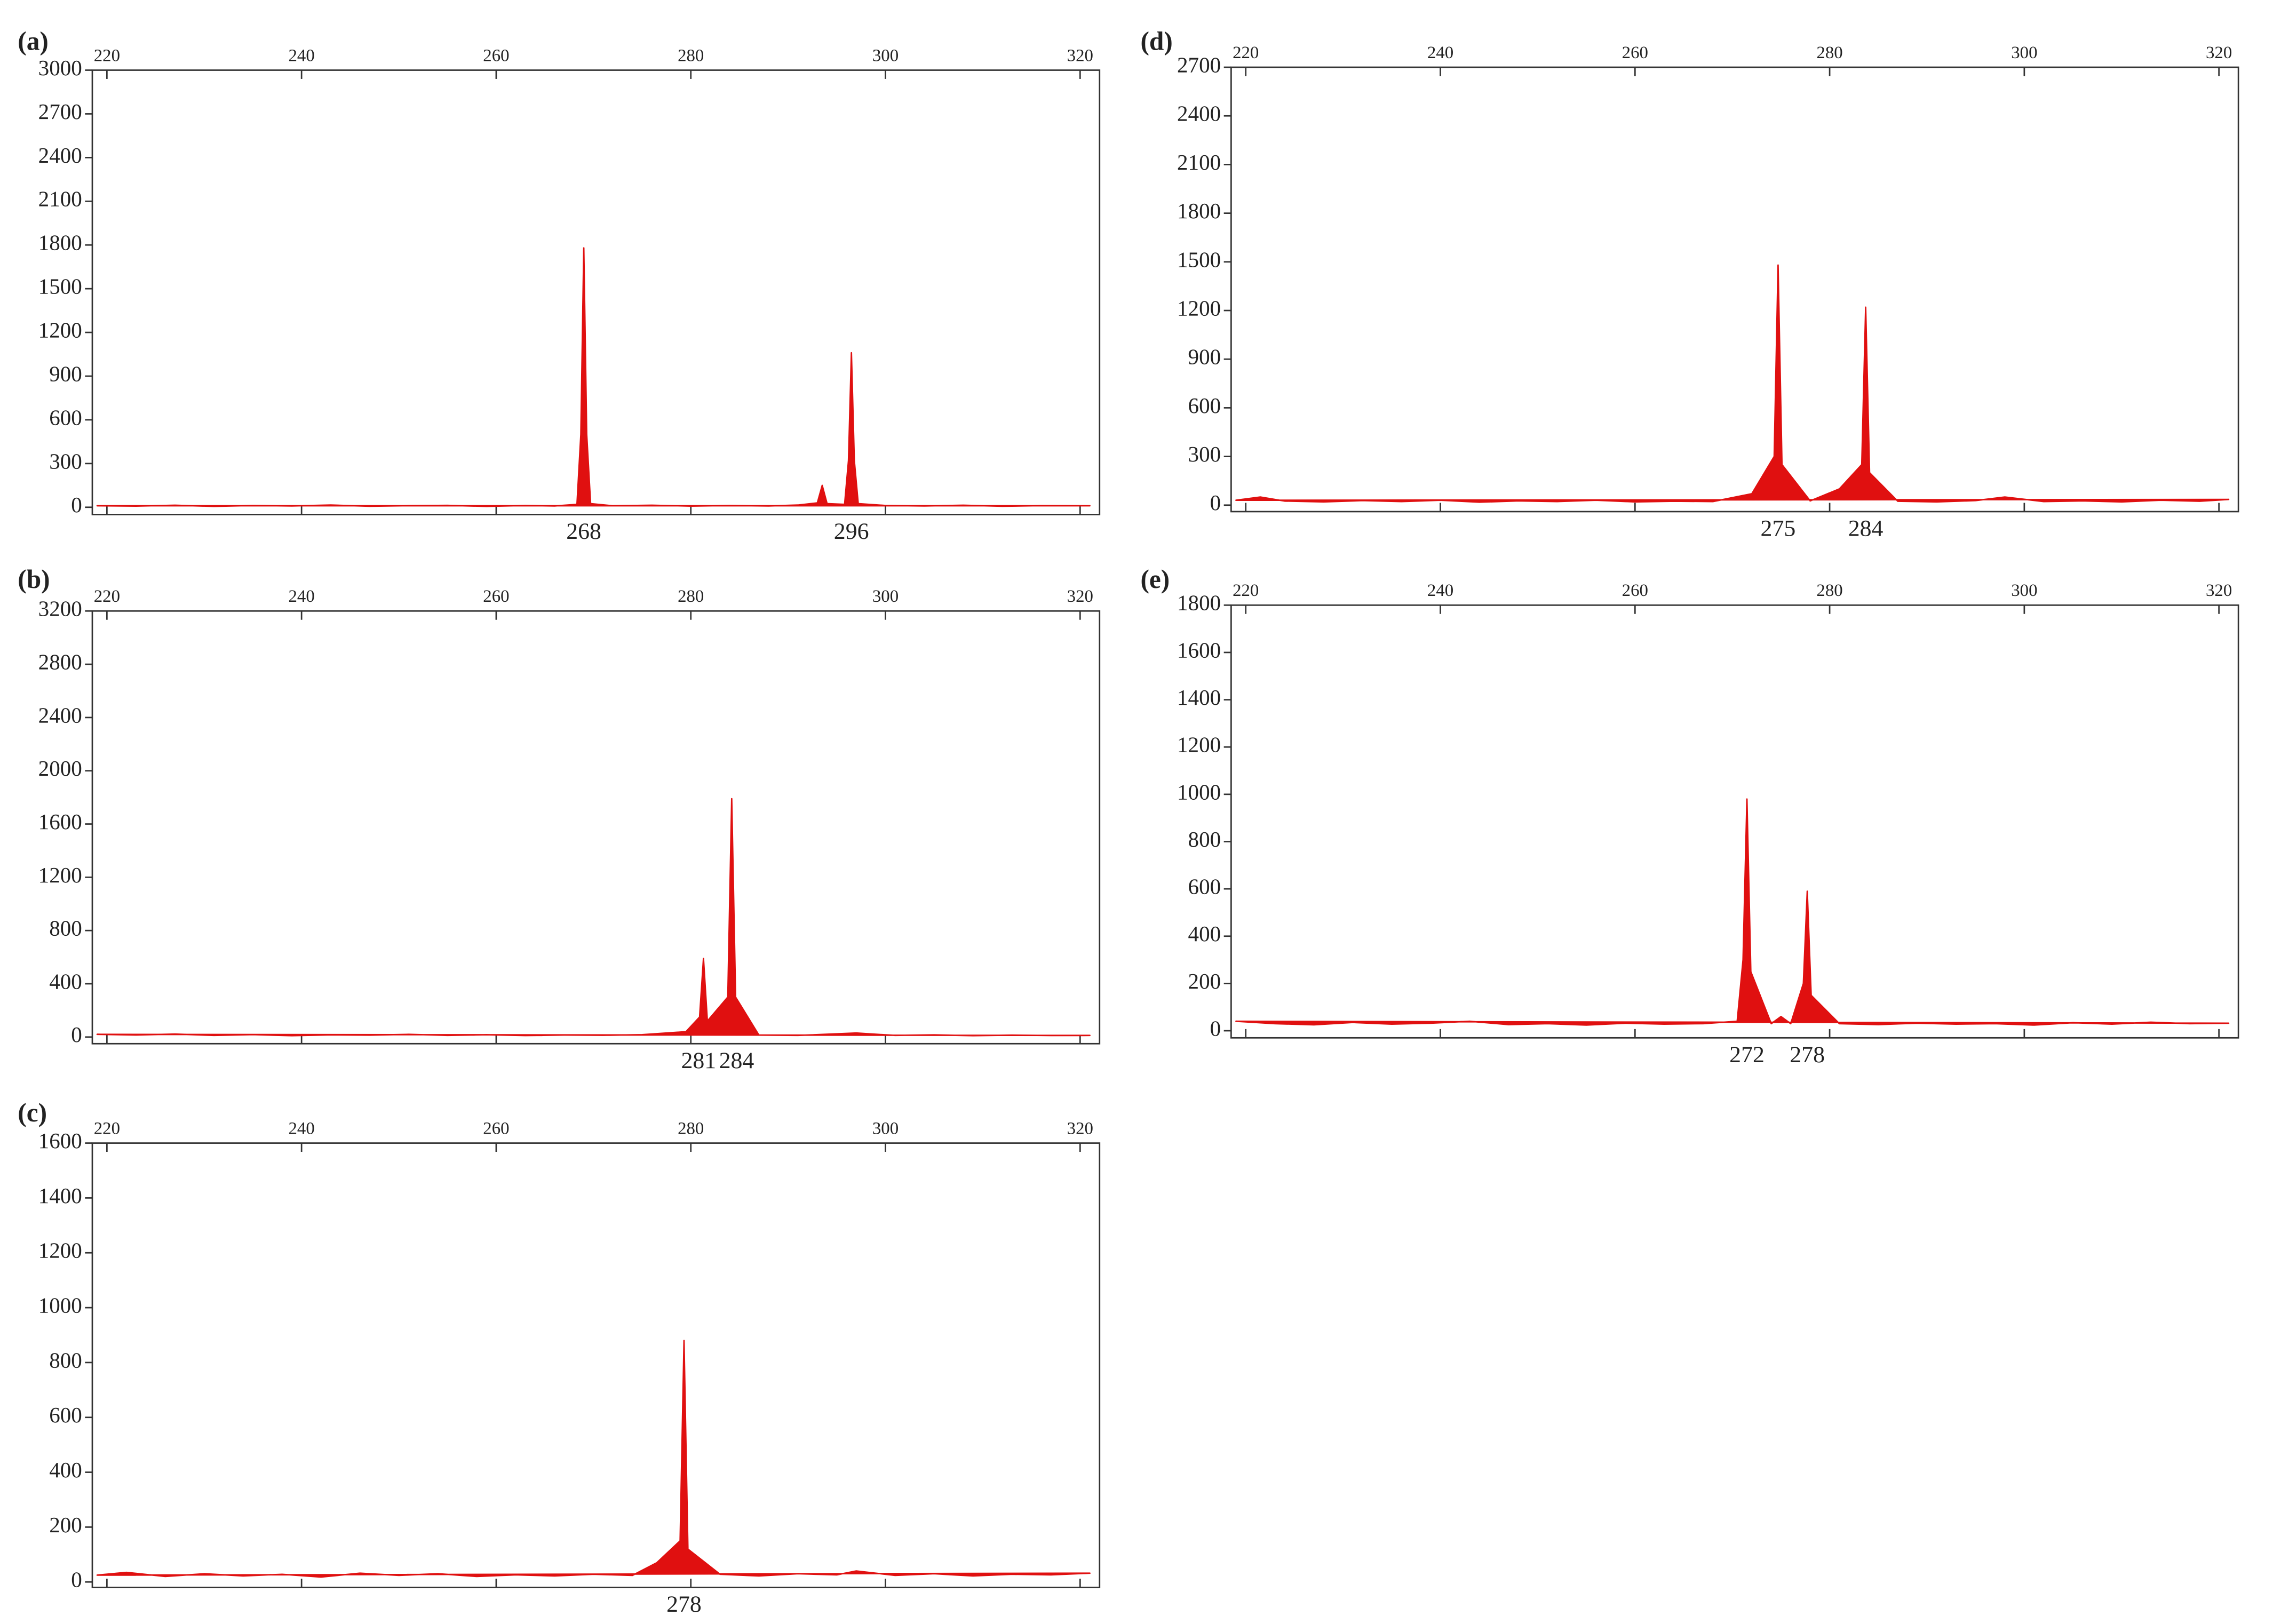 Image resolution: width=2281 pixels, height=1624 pixels. What do you see at coordinates (1157, 41) in the screenshot?
I see `panel-label: (d)` at bounding box center [1157, 41].